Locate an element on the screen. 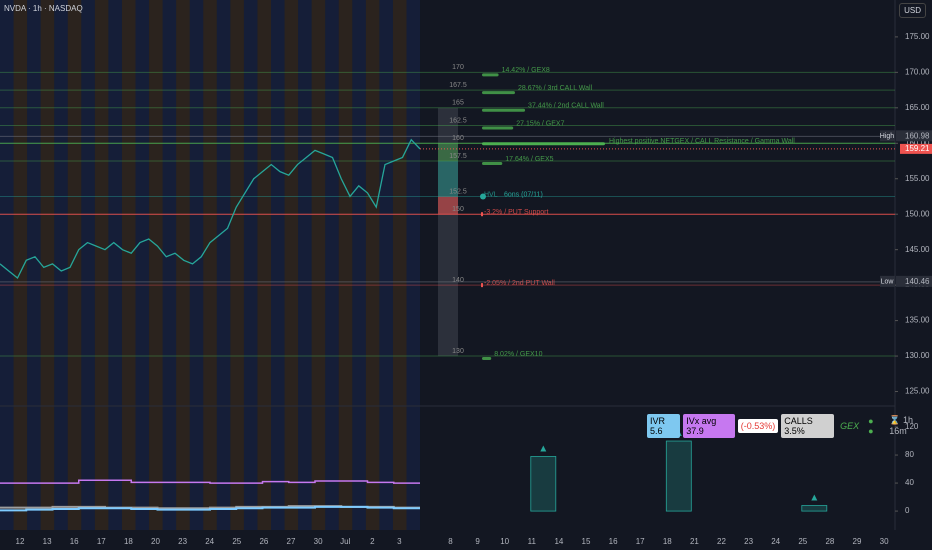 The width and height of the screenshot is (932, 550). x-tick-label: 10 is located at coordinates (504, 541).